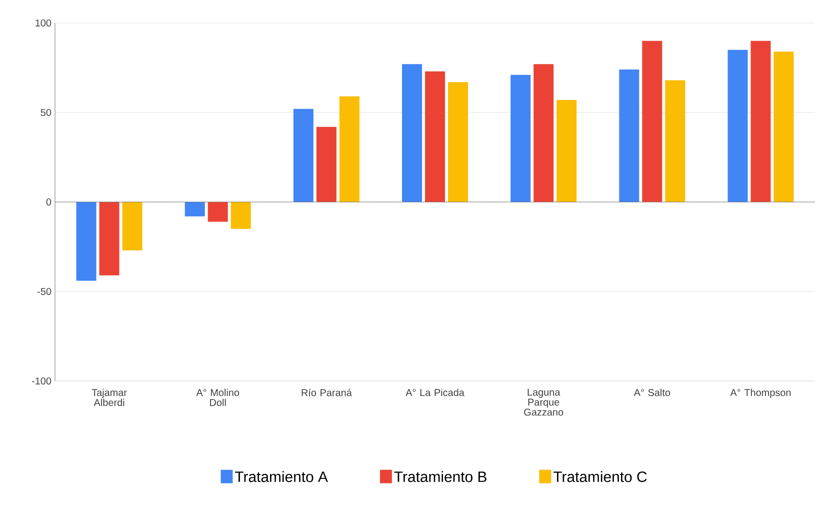 Image resolution: width=831 pixels, height=519 pixels. What do you see at coordinates (652, 392) in the screenshot?
I see `x-tick-label: A° Salto` at bounding box center [652, 392].